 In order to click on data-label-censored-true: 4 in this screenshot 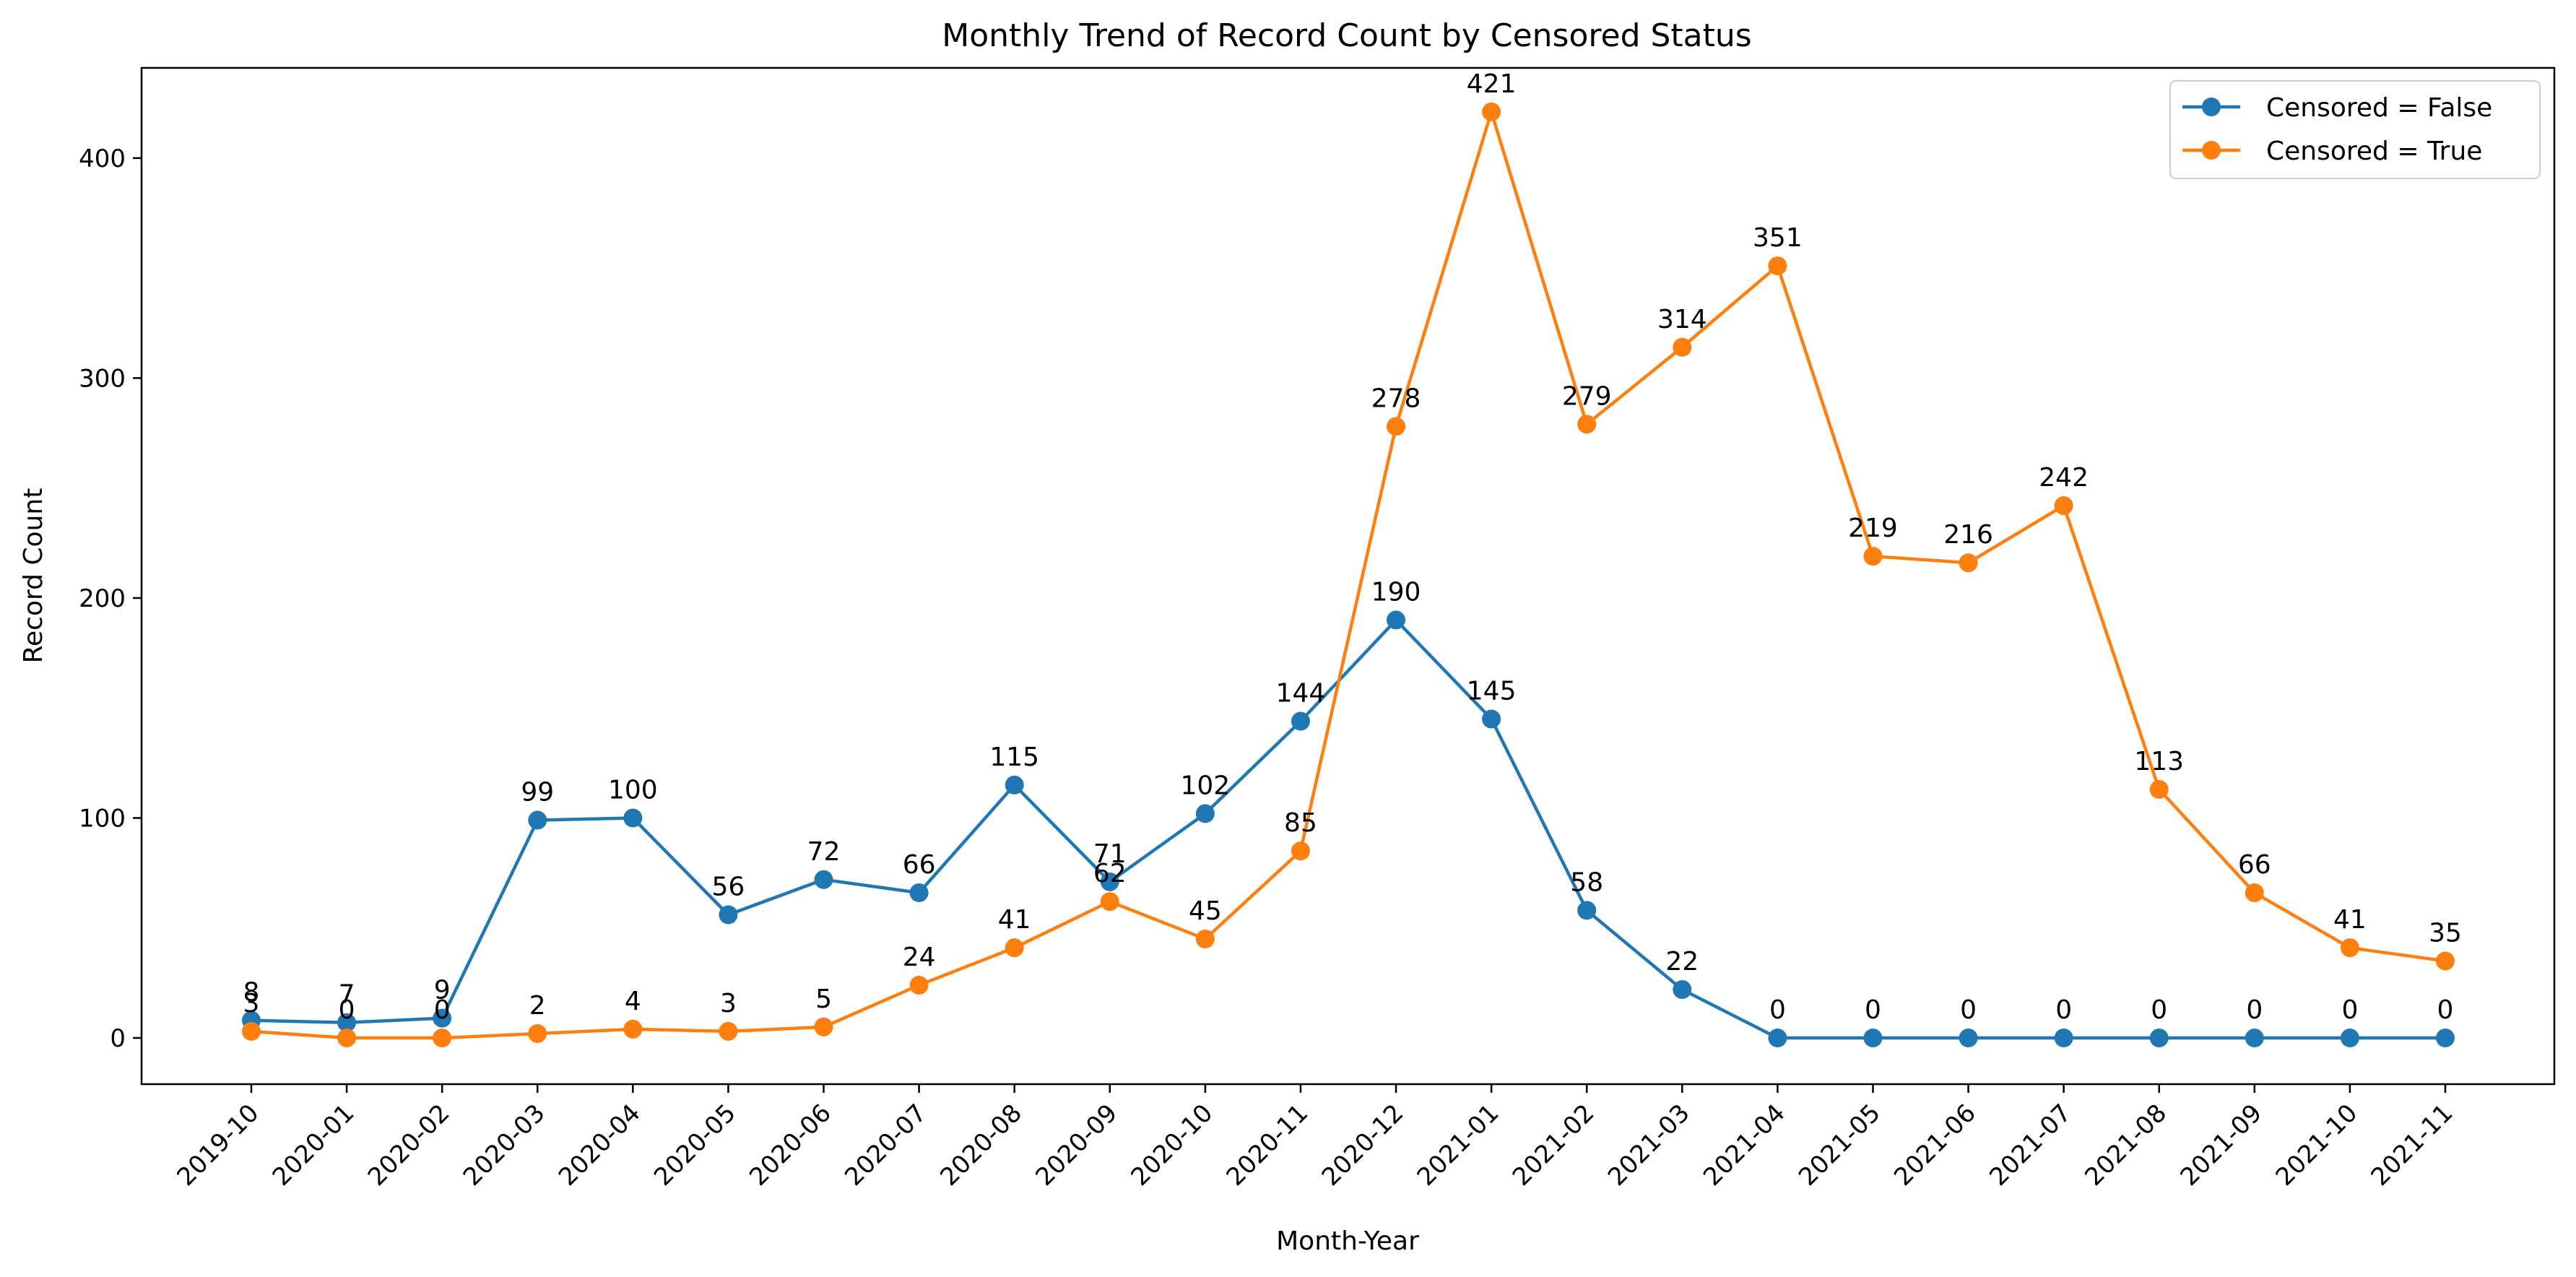, I will do `click(633, 1001)`.